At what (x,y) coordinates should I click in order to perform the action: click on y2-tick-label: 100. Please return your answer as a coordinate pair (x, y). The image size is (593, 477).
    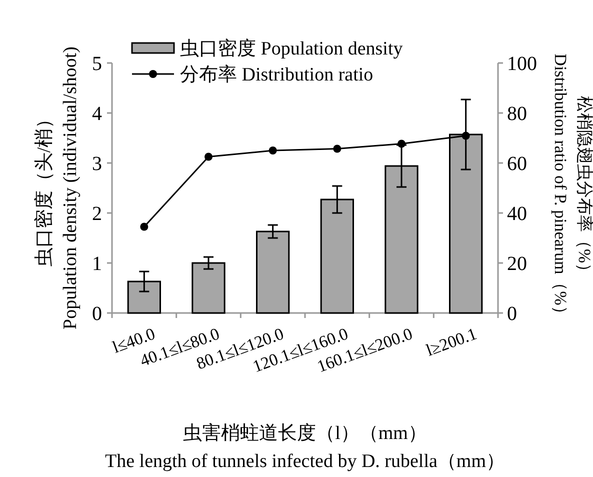
    Looking at the image, I should click on (522, 64).